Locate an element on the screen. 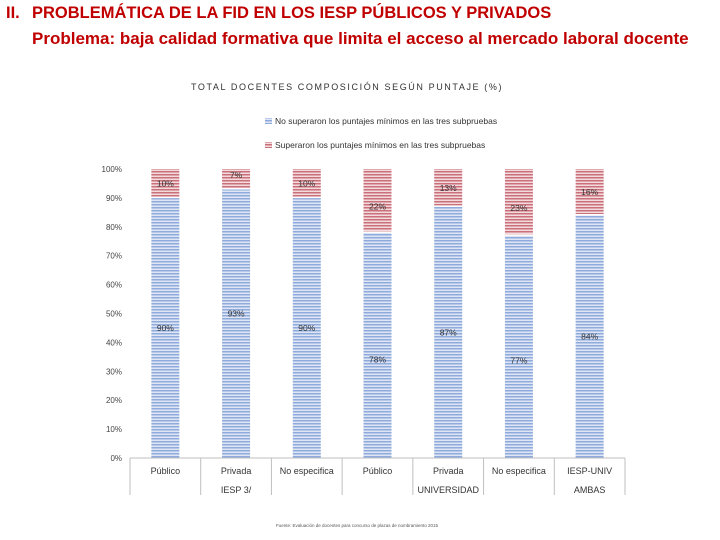  data-label-passed: 16% is located at coordinates (589, 192).